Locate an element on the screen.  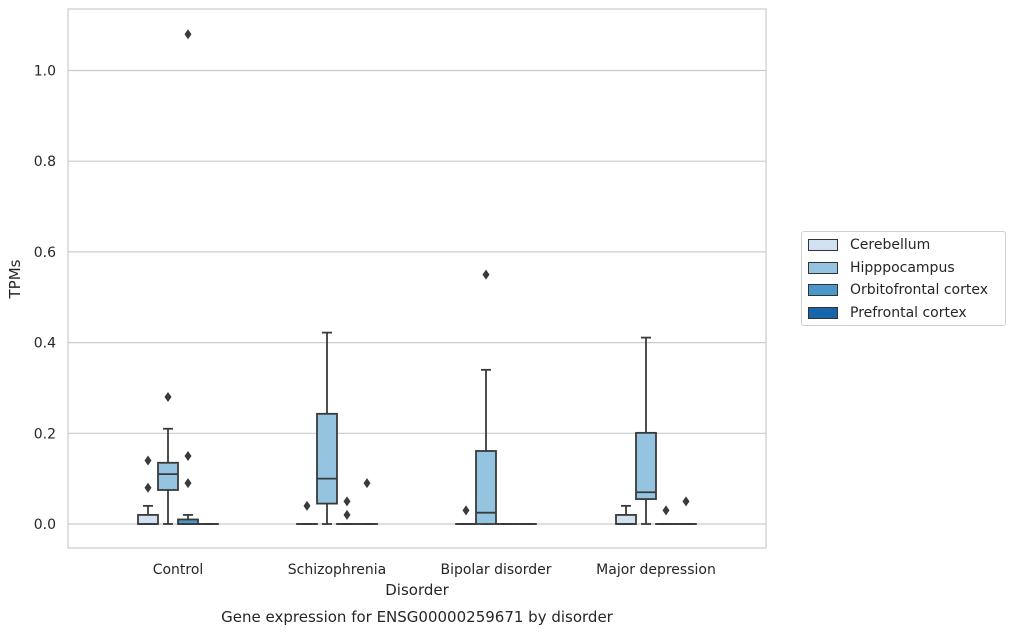
y-tick-label: 0.4 is located at coordinates (45, 344).